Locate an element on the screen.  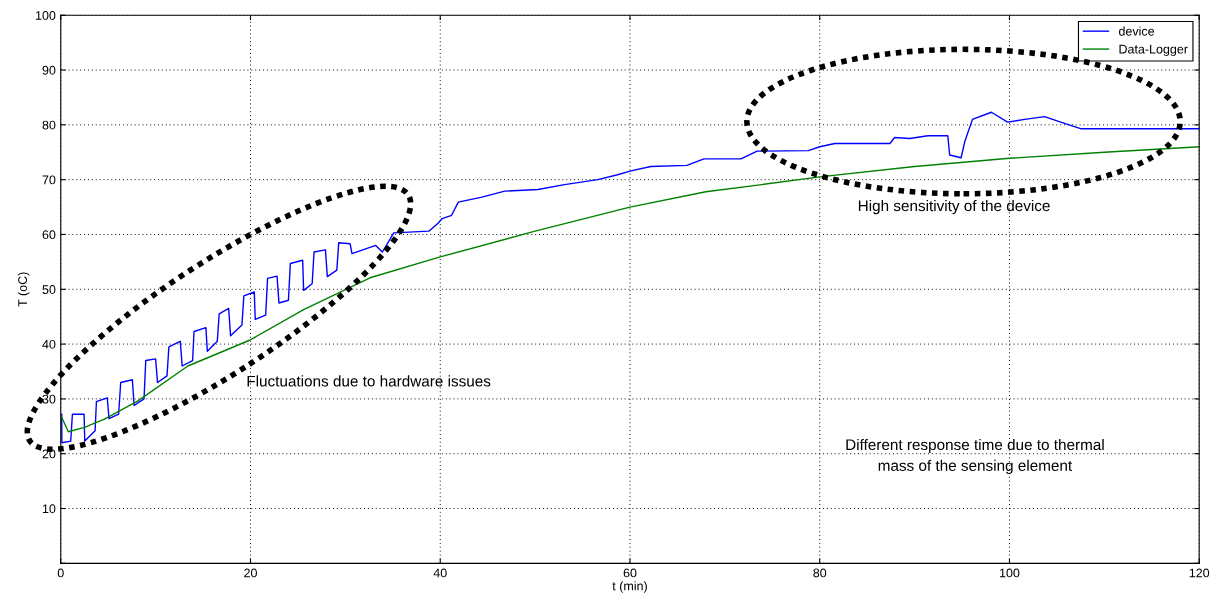
x-tick-label: 0 is located at coordinates (60, 573).